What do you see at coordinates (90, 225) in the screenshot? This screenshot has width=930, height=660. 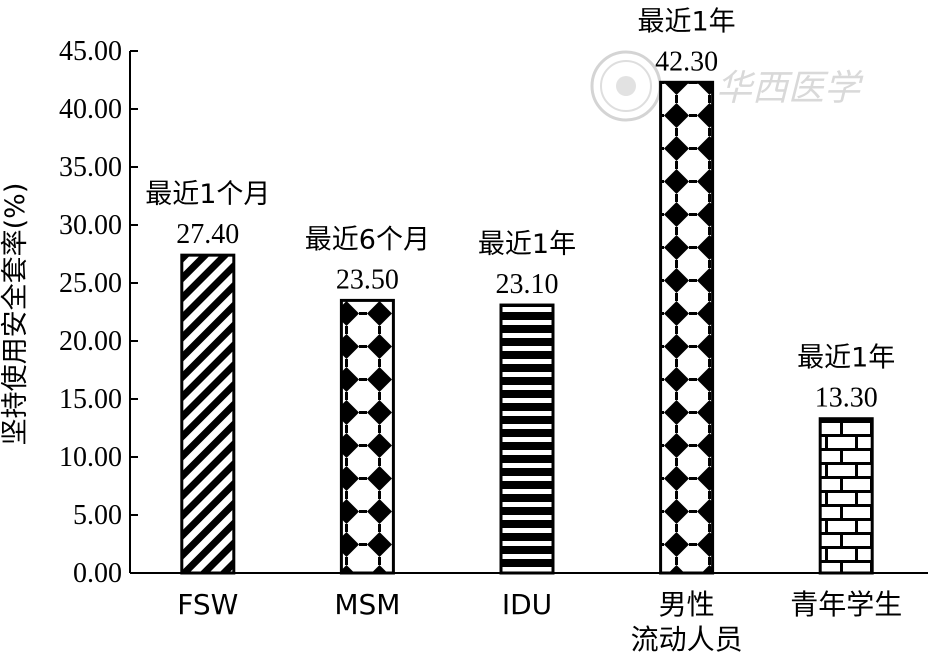 I see `y-tick-label: 30.00` at bounding box center [90, 225].